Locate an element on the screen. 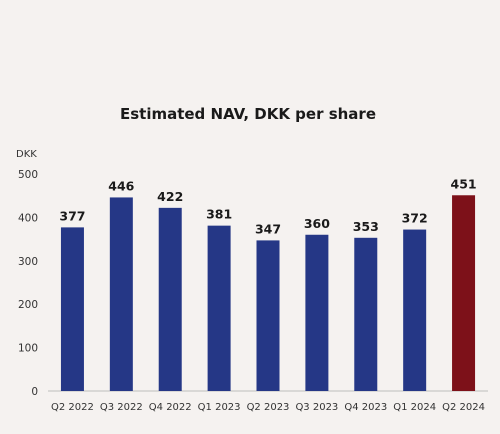 This screenshot has height=434, width=500. y-tick-label-4: 400 is located at coordinates (28, 218).